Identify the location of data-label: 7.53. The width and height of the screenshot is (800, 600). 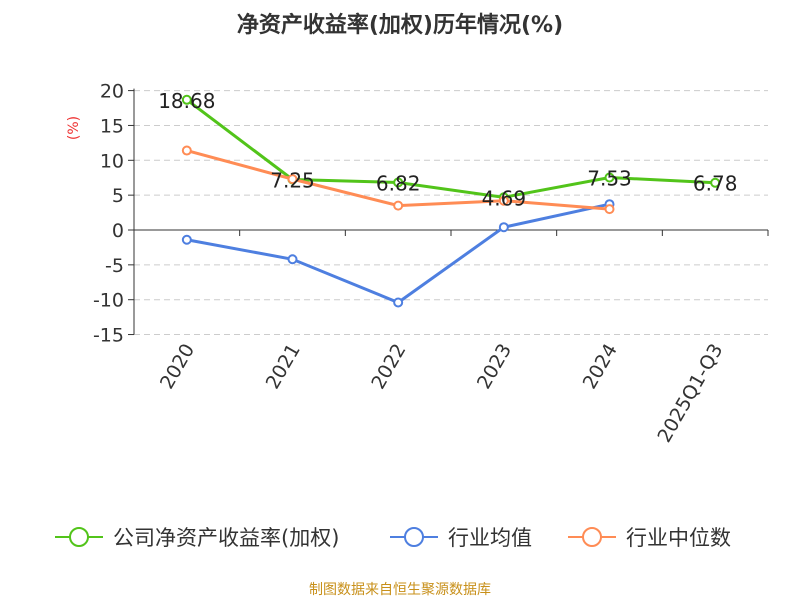
(609, 179).